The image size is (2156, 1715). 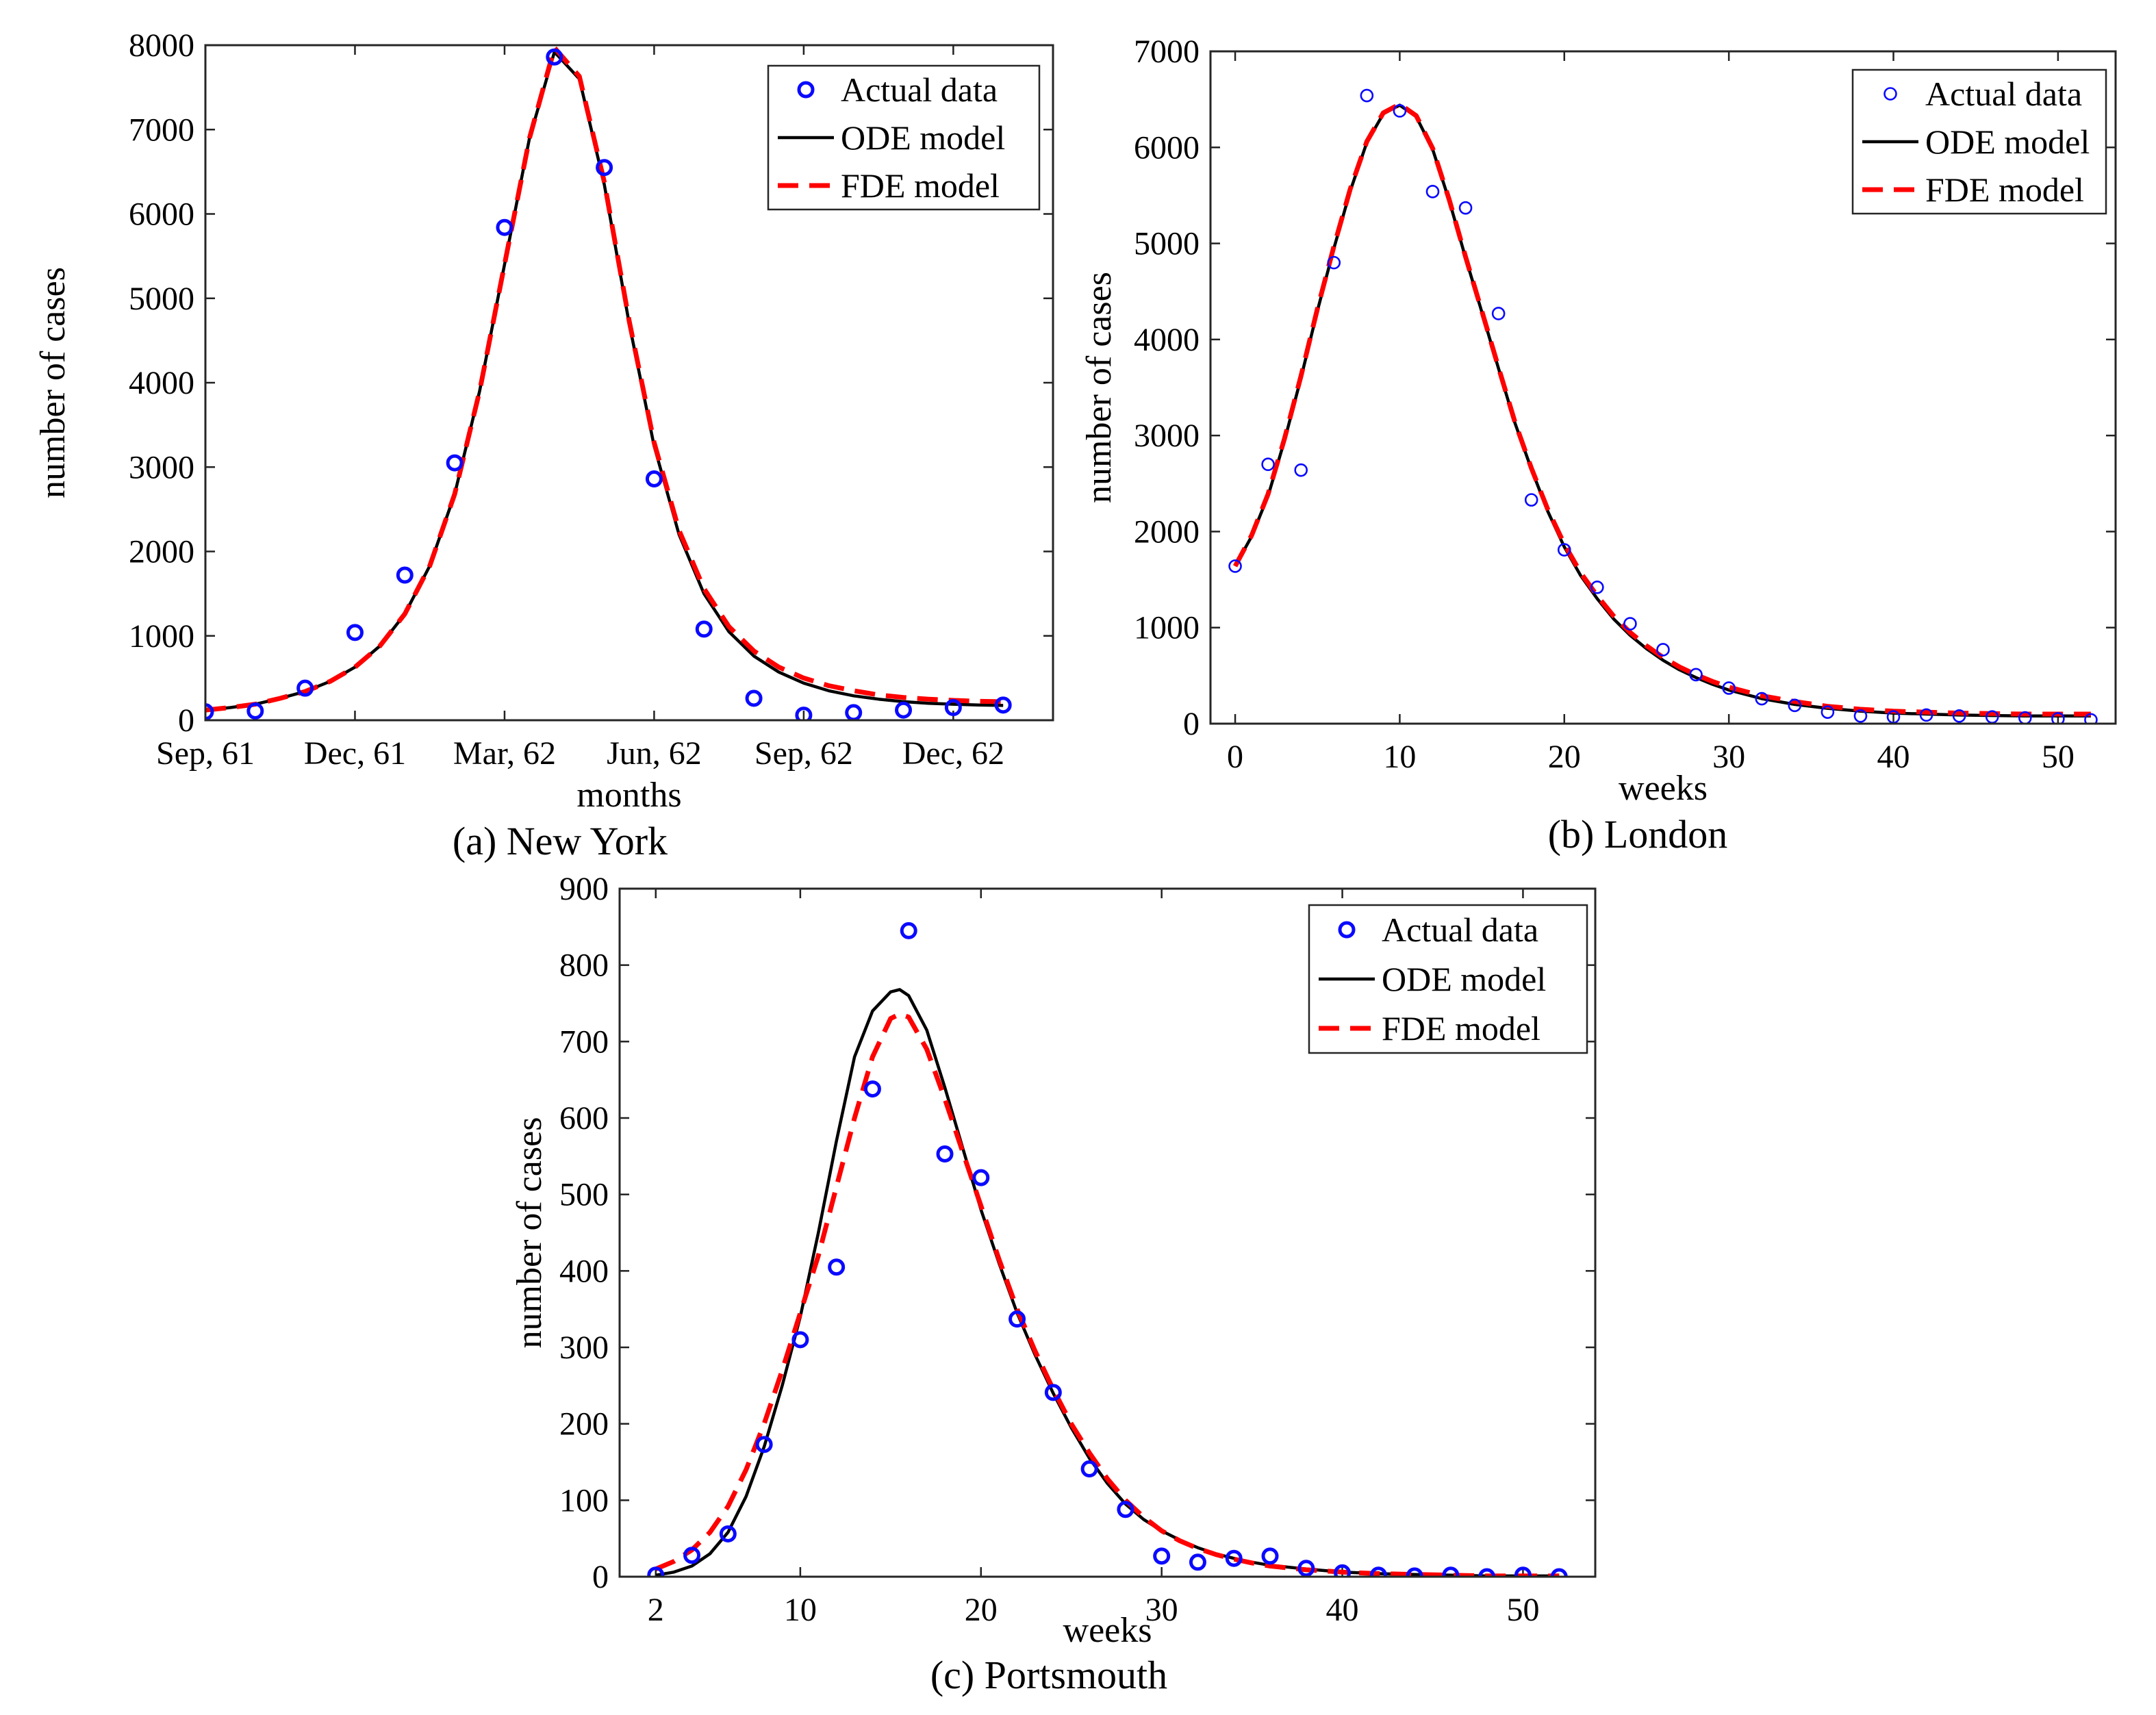 I want to click on y-tick-label: 300, so click(x=584, y=1348).